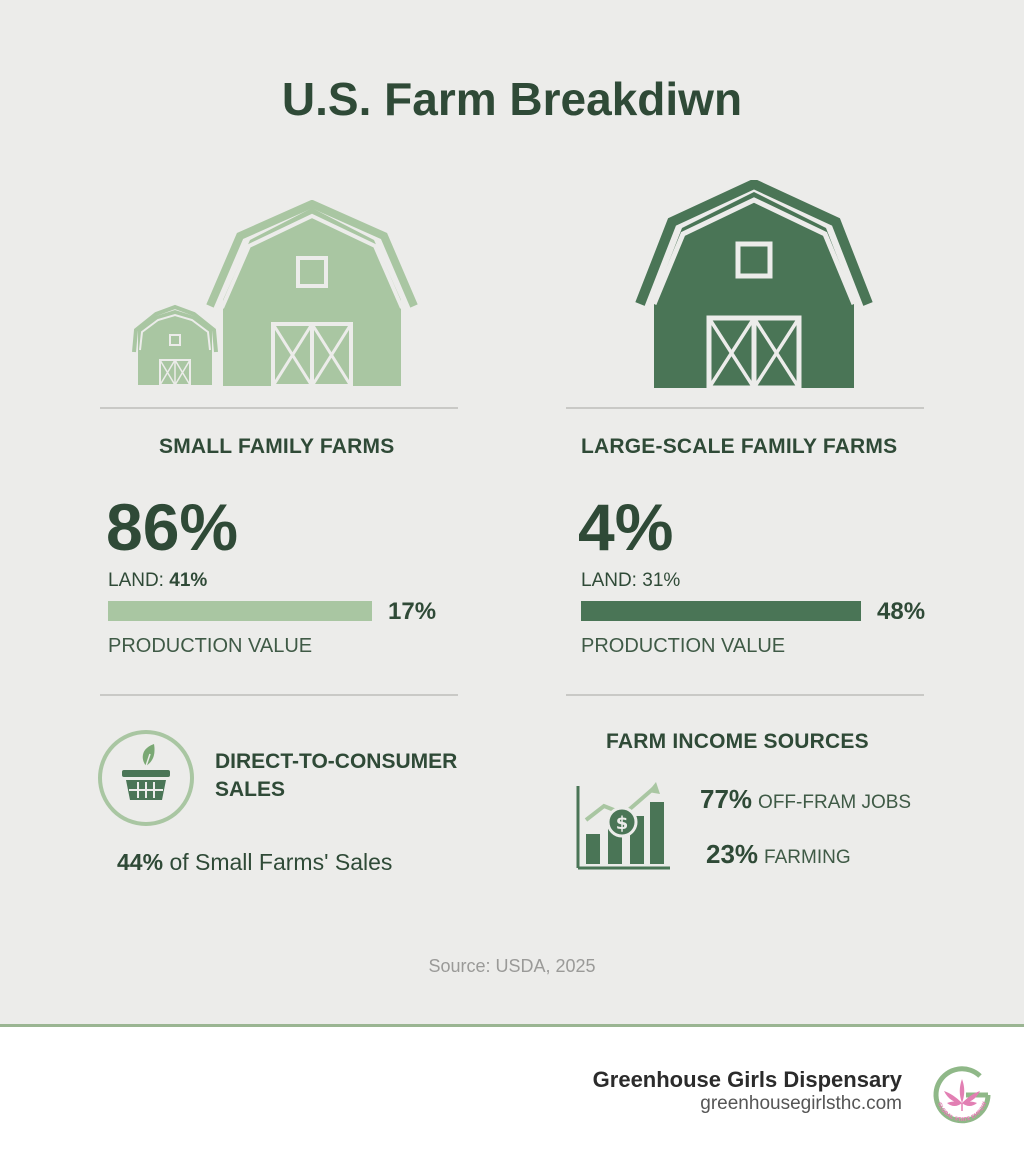 This screenshot has height=1154, width=1024. I want to click on land-value: 31%, so click(661, 580).